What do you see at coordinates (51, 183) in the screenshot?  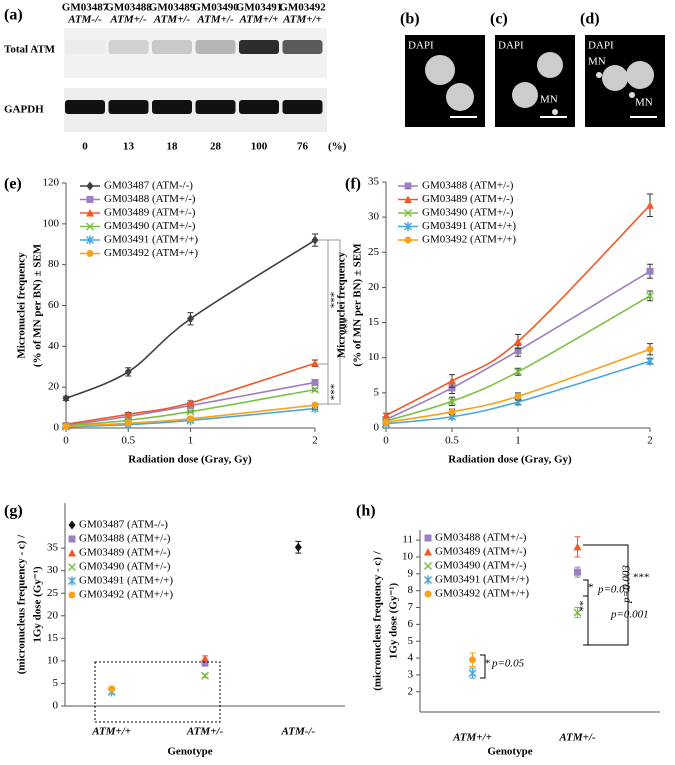 I see `y-tick-label: 120` at bounding box center [51, 183].